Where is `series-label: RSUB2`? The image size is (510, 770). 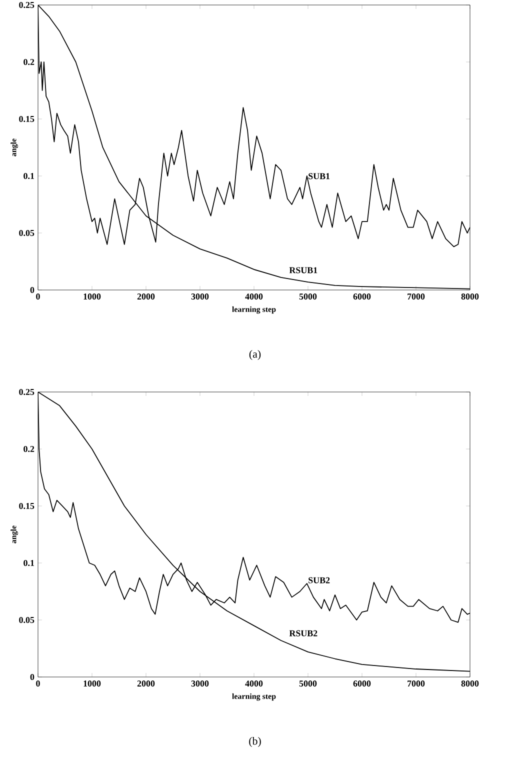 series-label: RSUB2 is located at coordinates (303, 633).